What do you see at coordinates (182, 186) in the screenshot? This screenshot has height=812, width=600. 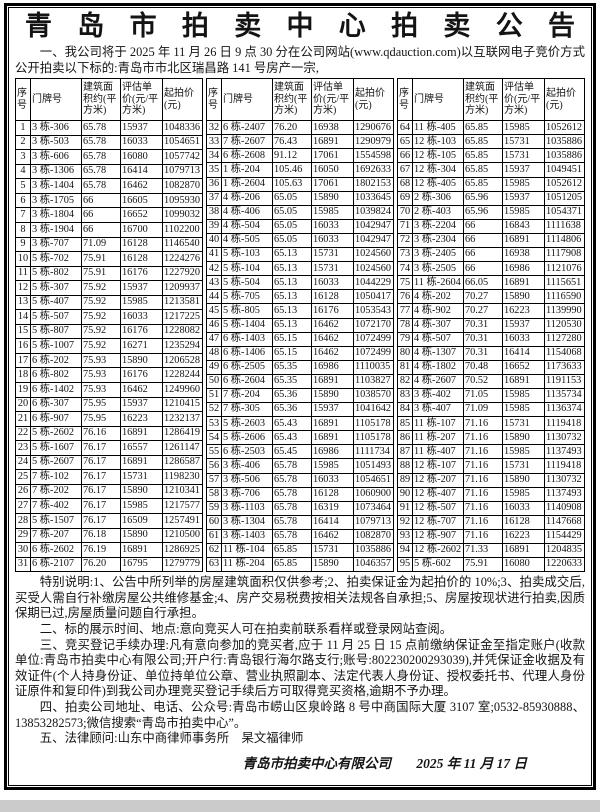 I see `lot-start-price: 1082870` at bounding box center [182, 186].